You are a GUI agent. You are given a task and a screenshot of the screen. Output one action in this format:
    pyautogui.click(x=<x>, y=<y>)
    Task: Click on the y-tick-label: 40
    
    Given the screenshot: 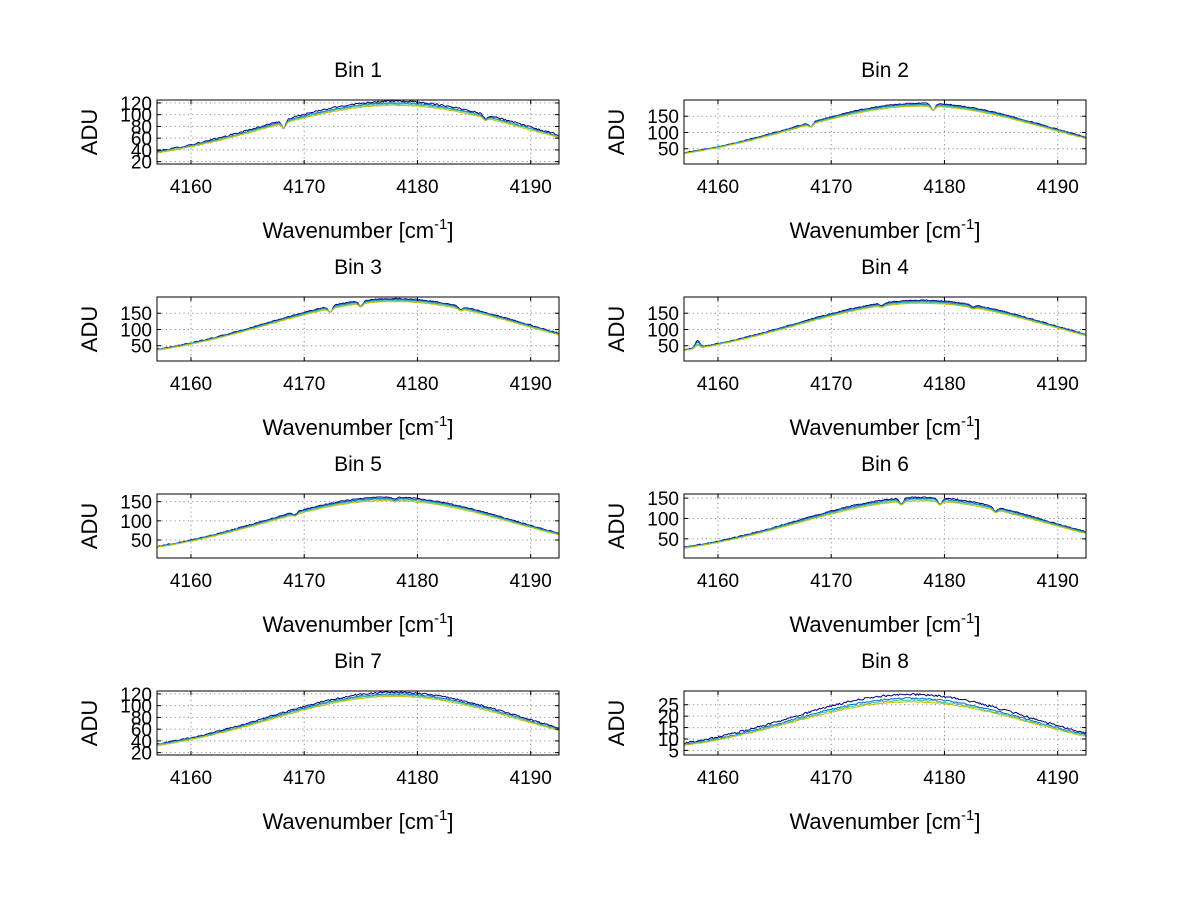 What is the action you would take?
    pyautogui.click(x=141, y=742)
    